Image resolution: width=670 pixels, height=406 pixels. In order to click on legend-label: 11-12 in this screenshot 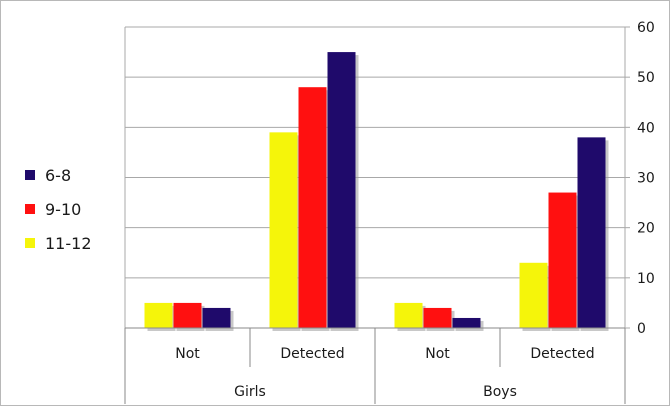, I will do `click(68, 243)`.